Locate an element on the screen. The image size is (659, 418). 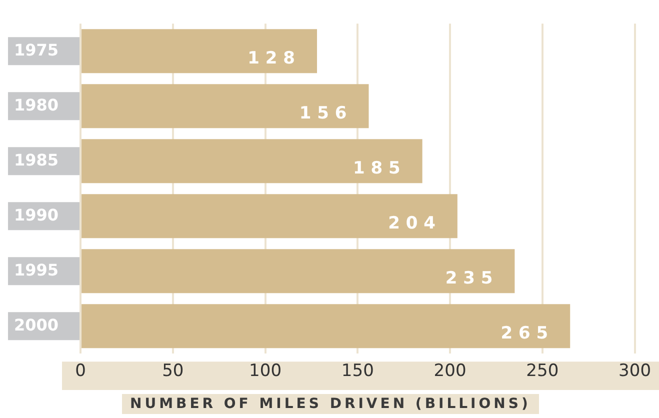
x-tick-label: 100 is located at coordinates (265, 371).